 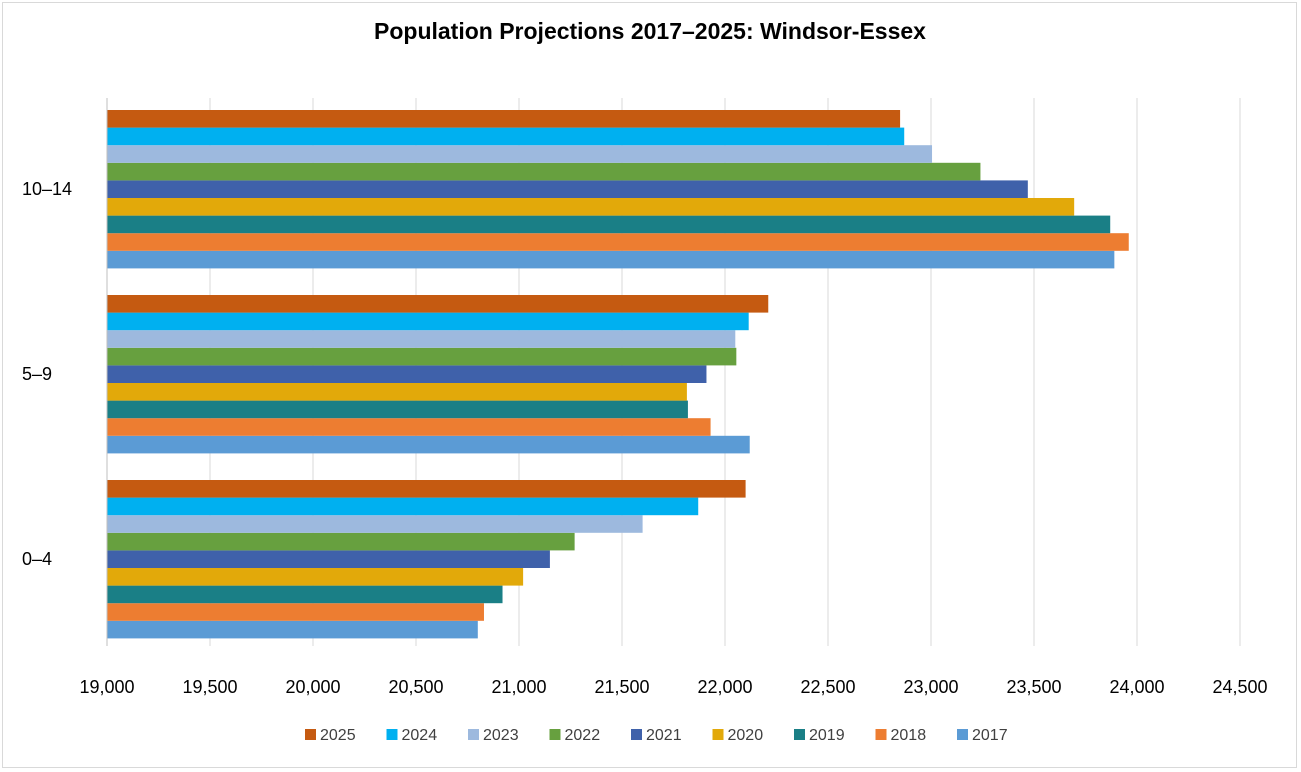 What do you see at coordinates (504, 119) in the screenshot?
I see `bar-10-14-2025` at bounding box center [504, 119].